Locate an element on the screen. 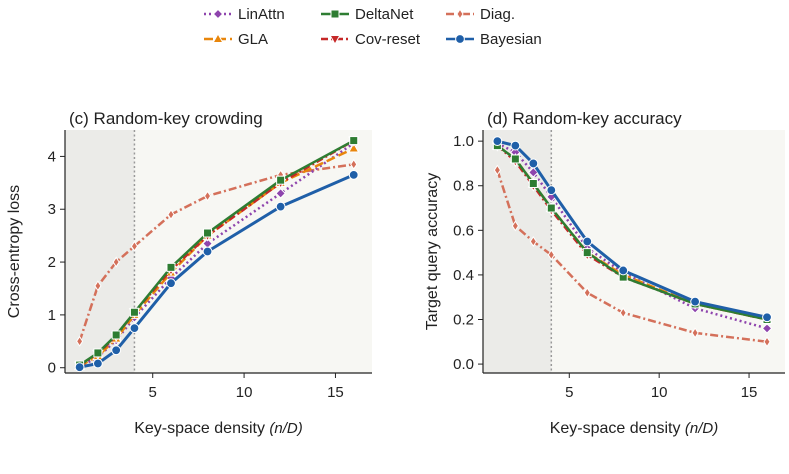  legend-item-cov-reset: Cov-reset is located at coordinates (371, 39).